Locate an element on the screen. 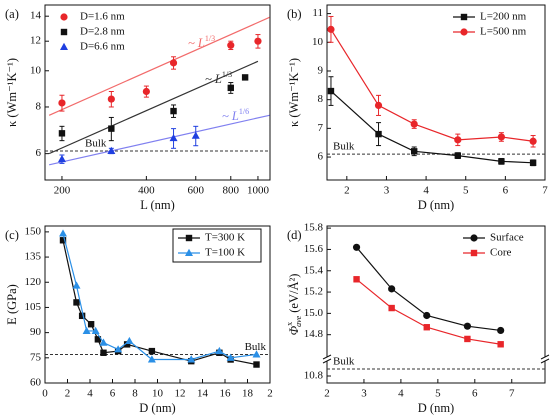 The image size is (553, 419). x-tick-label: 16 is located at coordinates (226, 394).